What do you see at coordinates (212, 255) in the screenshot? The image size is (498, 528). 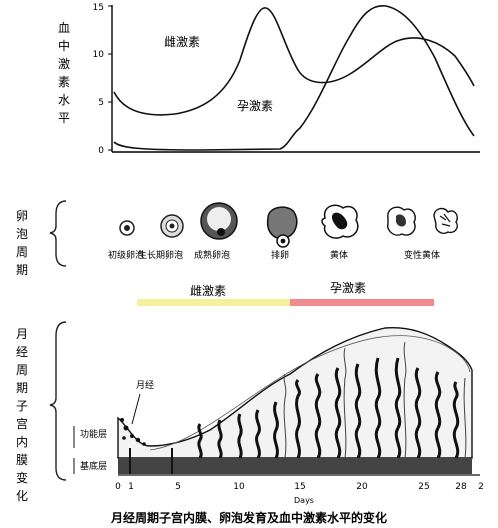 I see `stage-label-mature: 成熟卵泡` at bounding box center [212, 255].